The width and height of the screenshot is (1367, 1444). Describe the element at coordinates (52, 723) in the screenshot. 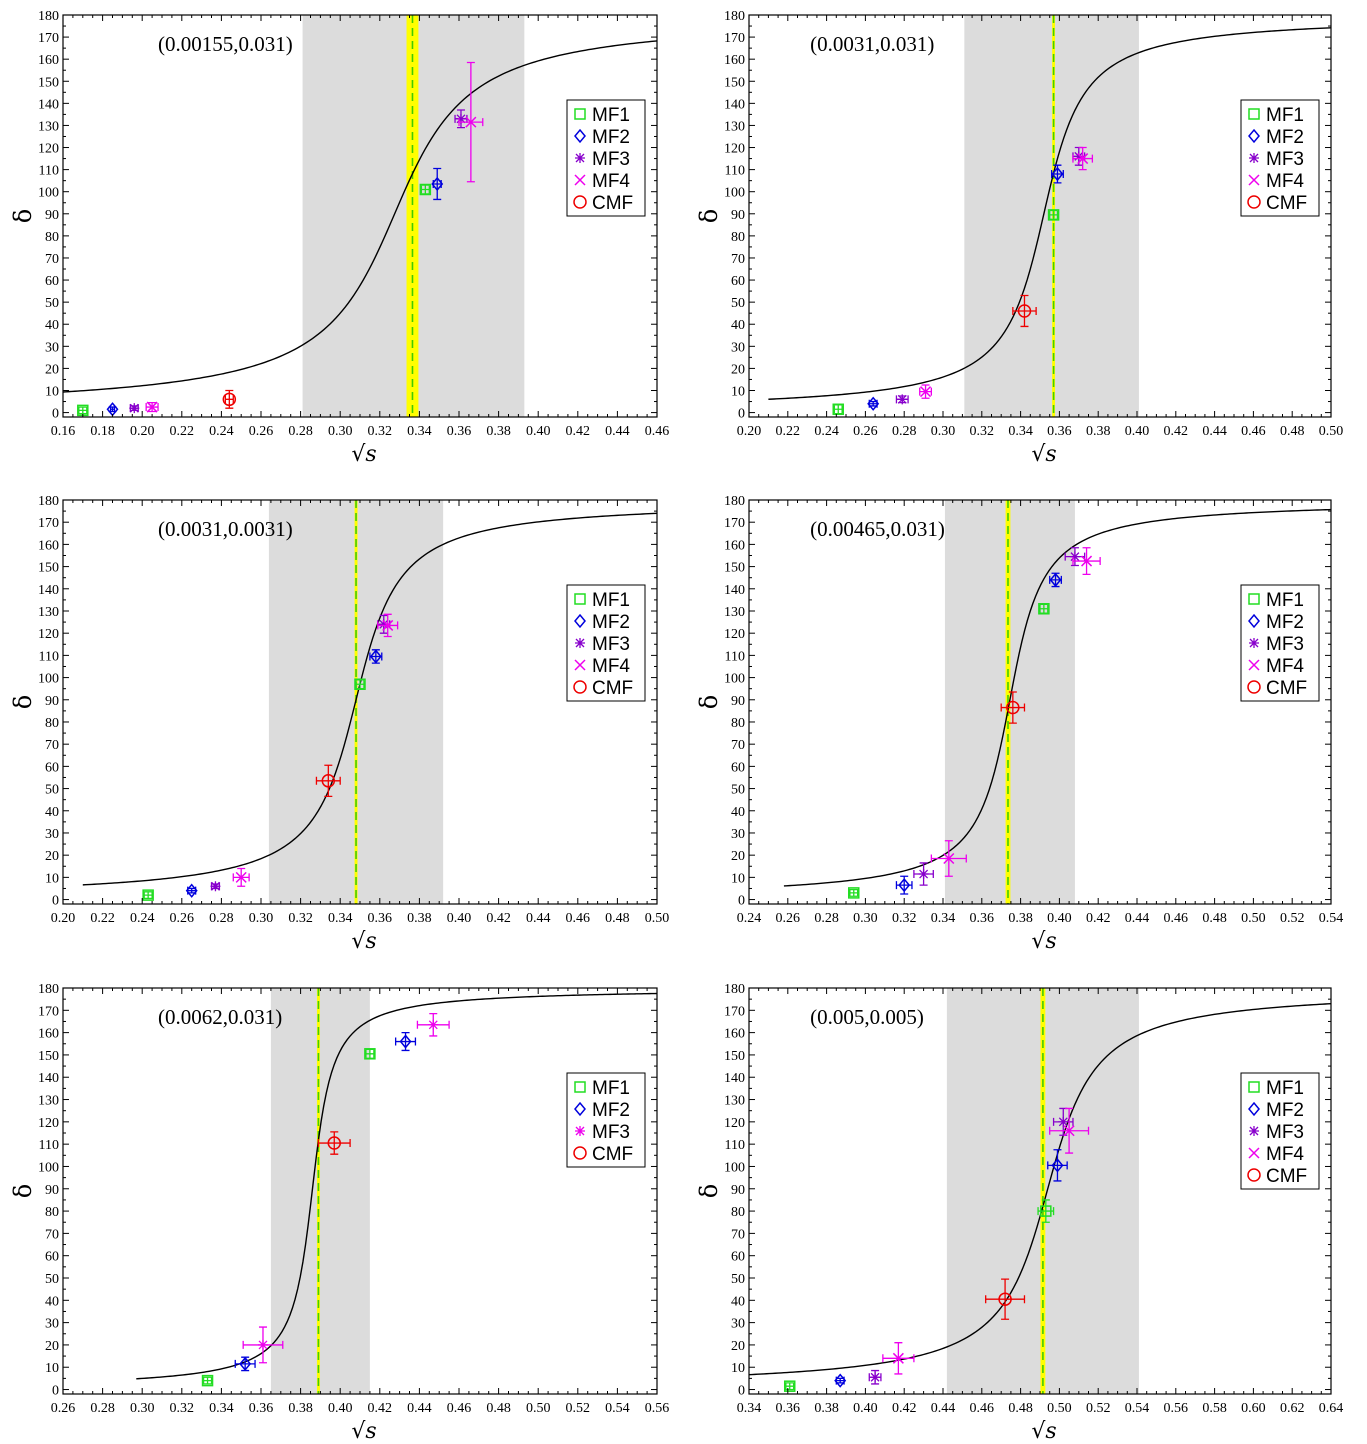

I see `y-tick-label: 80` at that location.